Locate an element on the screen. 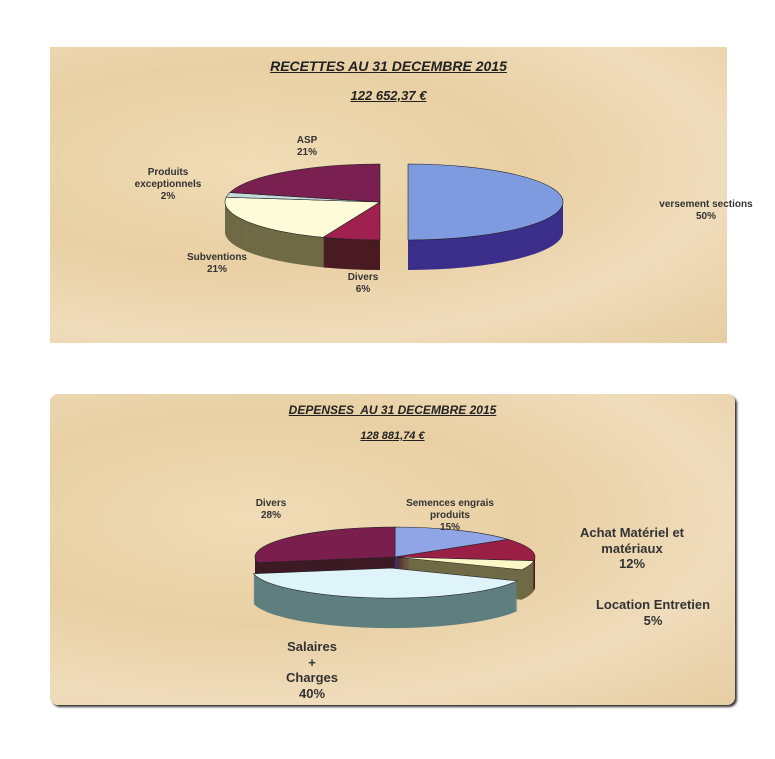  slice-label: Salaires + Charges 40% is located at coordinates (312, 670).